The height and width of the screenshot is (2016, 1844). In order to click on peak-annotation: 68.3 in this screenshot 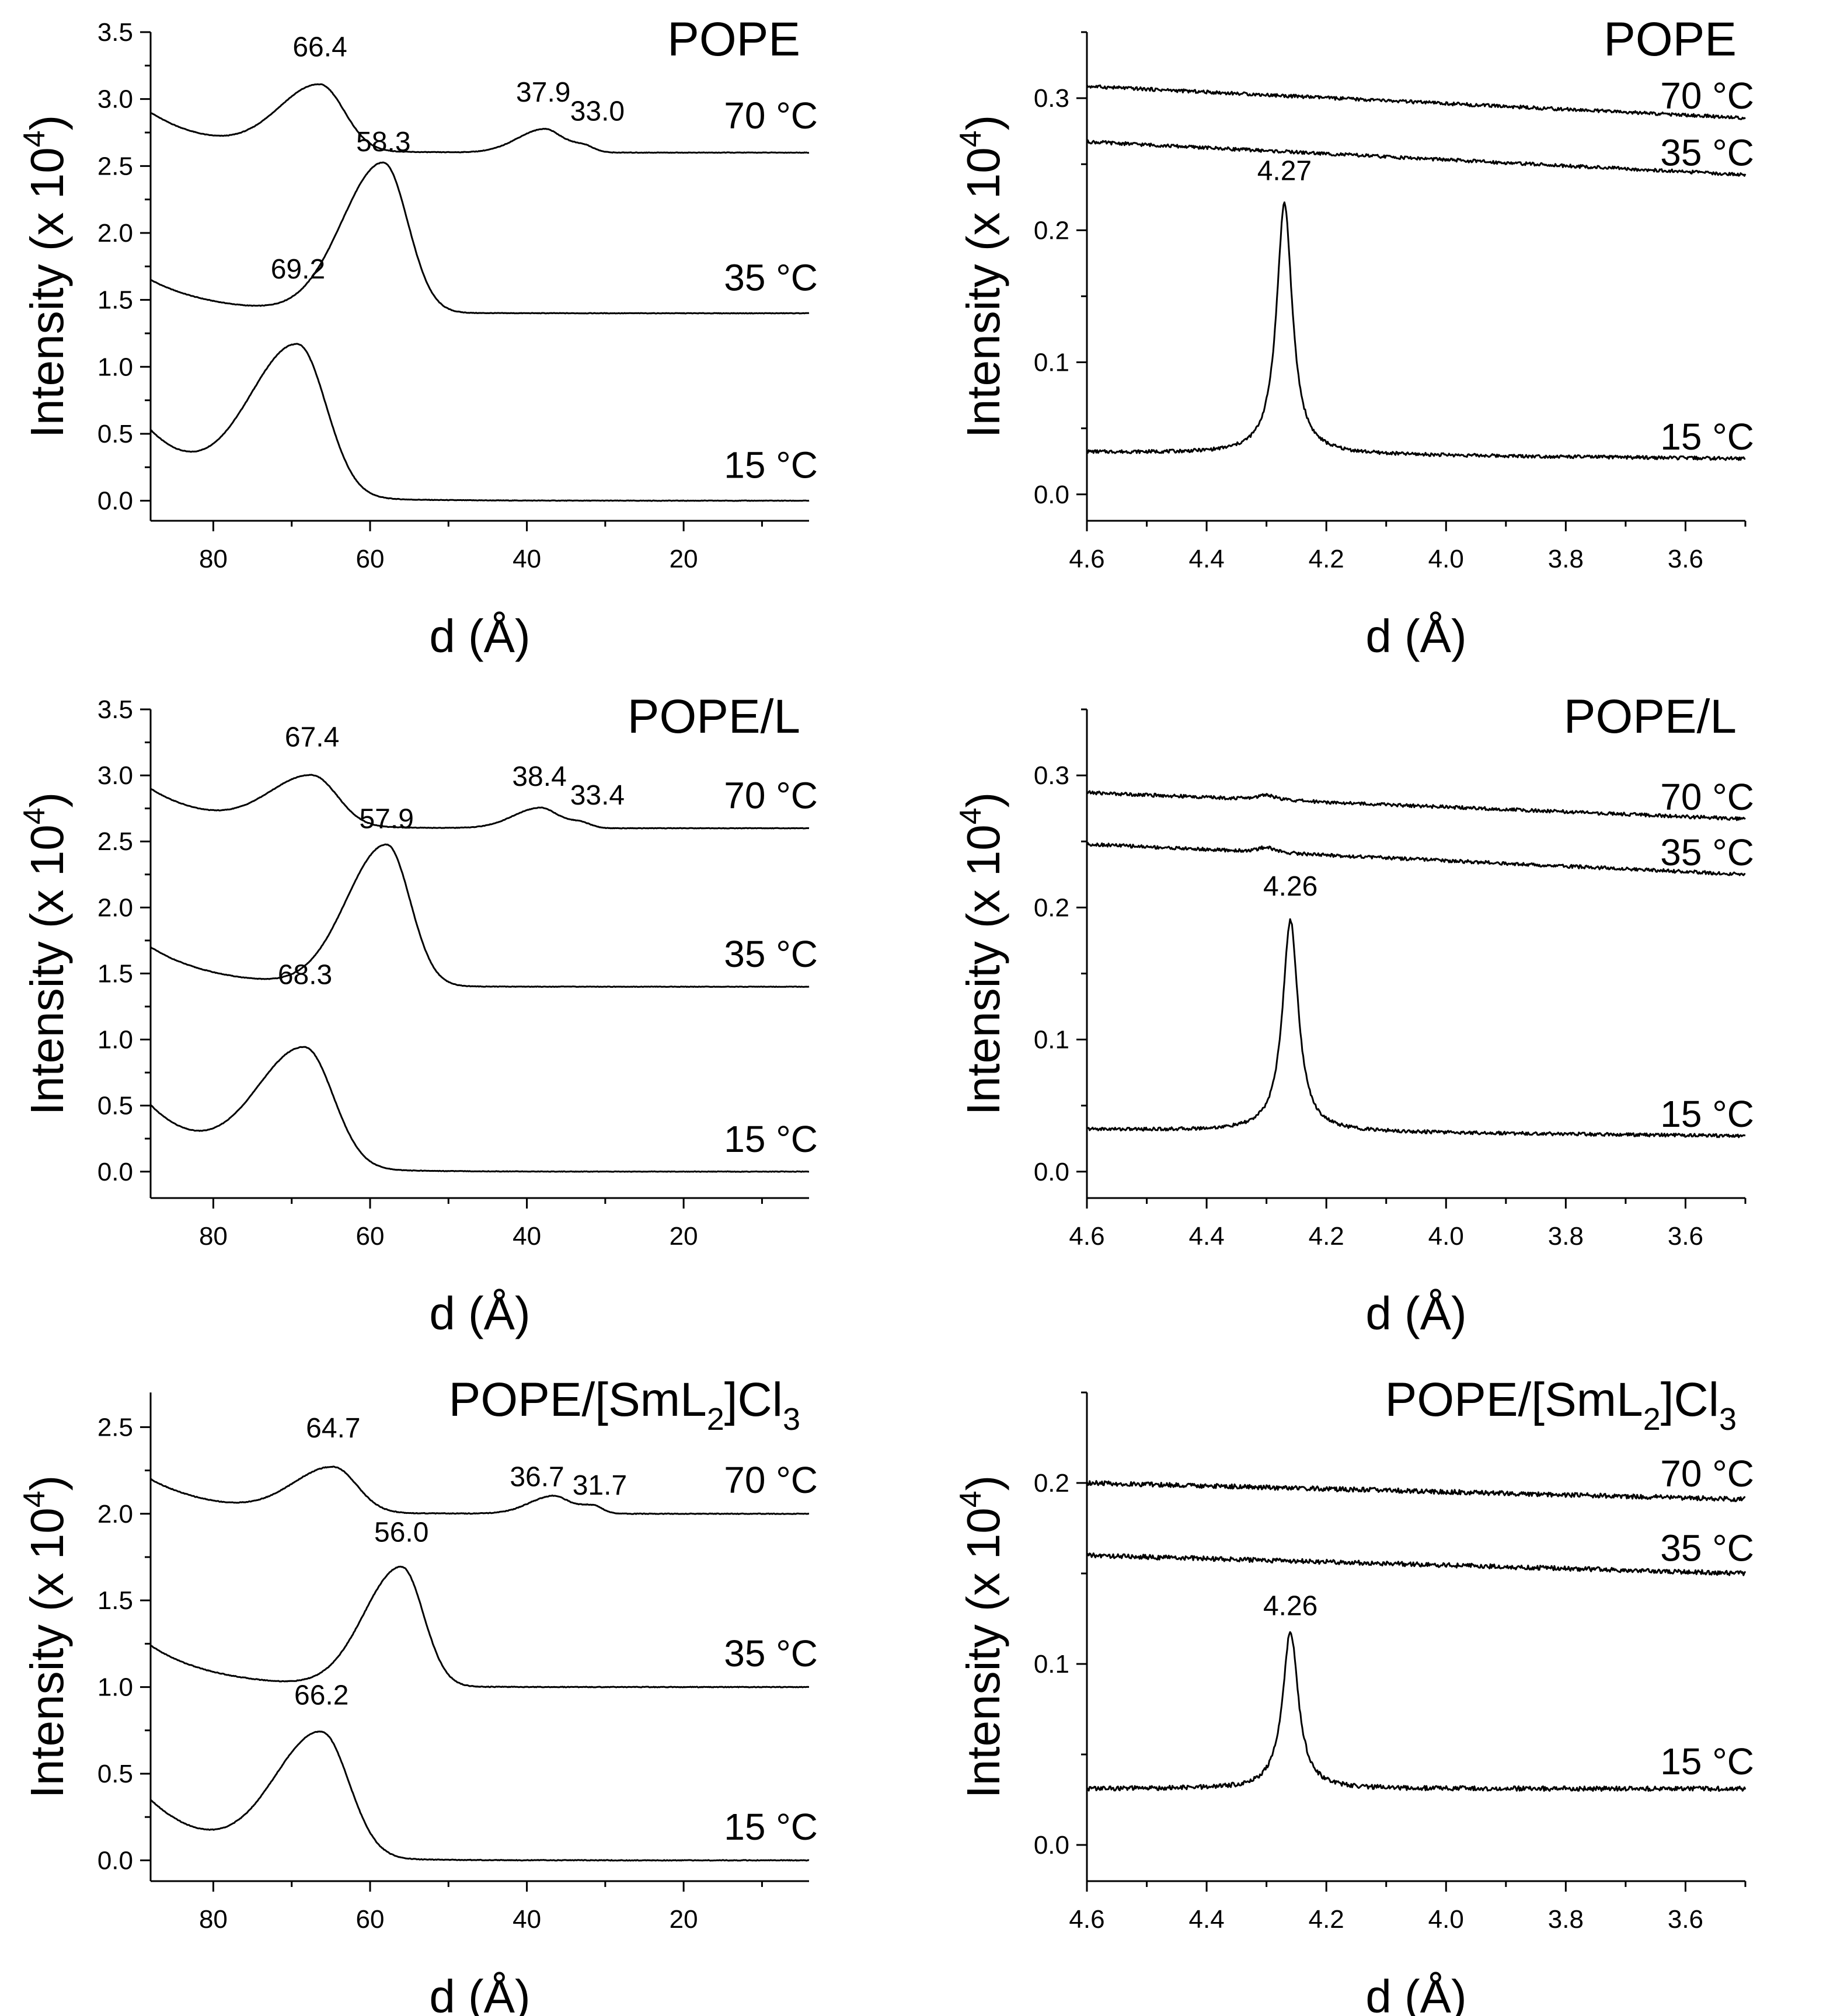, I will do `click(305, 975)`.